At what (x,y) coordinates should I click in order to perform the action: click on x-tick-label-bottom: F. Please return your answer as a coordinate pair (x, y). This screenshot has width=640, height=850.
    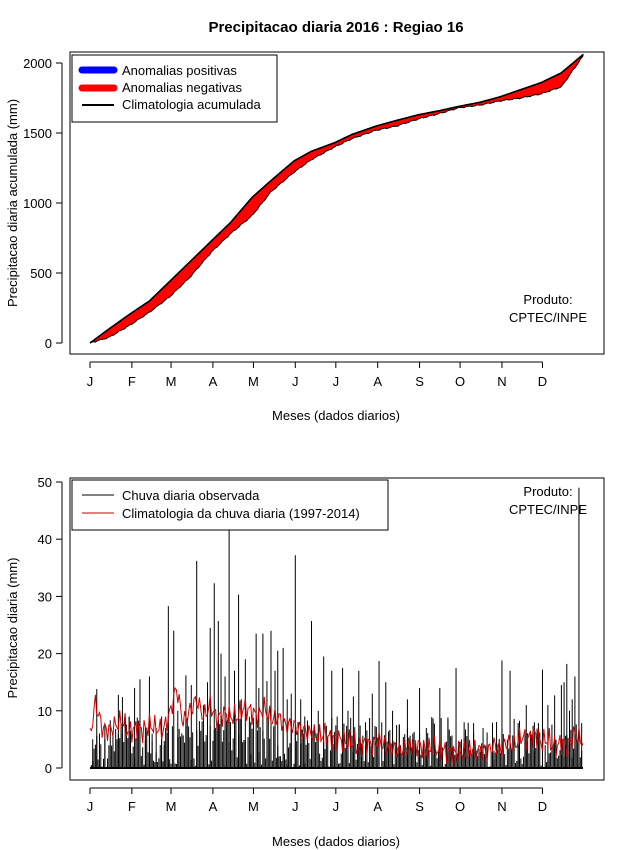
    Looking at the image, I should click on (132, 806).